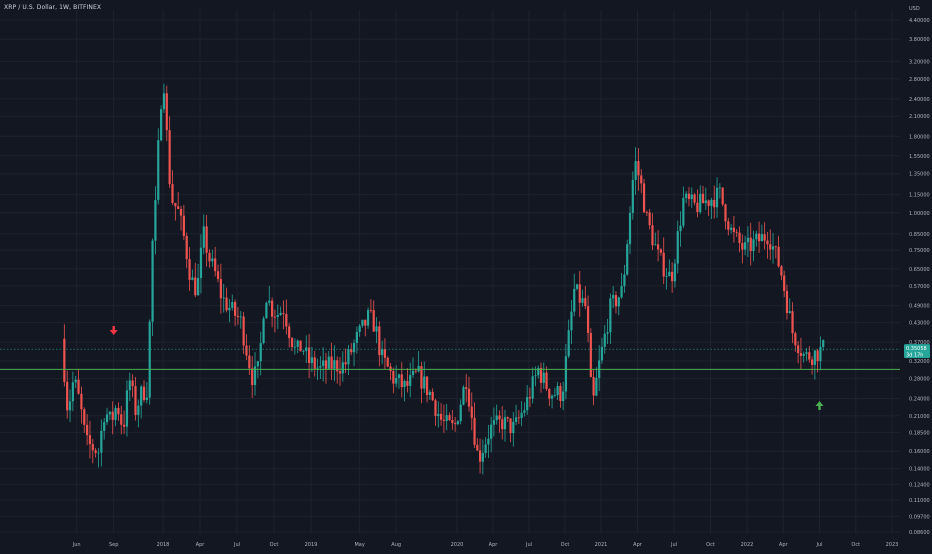 The height and width of the screenshot is (554, 932). I want to click on y-tick-label: 0.11000, so click(919, 501).